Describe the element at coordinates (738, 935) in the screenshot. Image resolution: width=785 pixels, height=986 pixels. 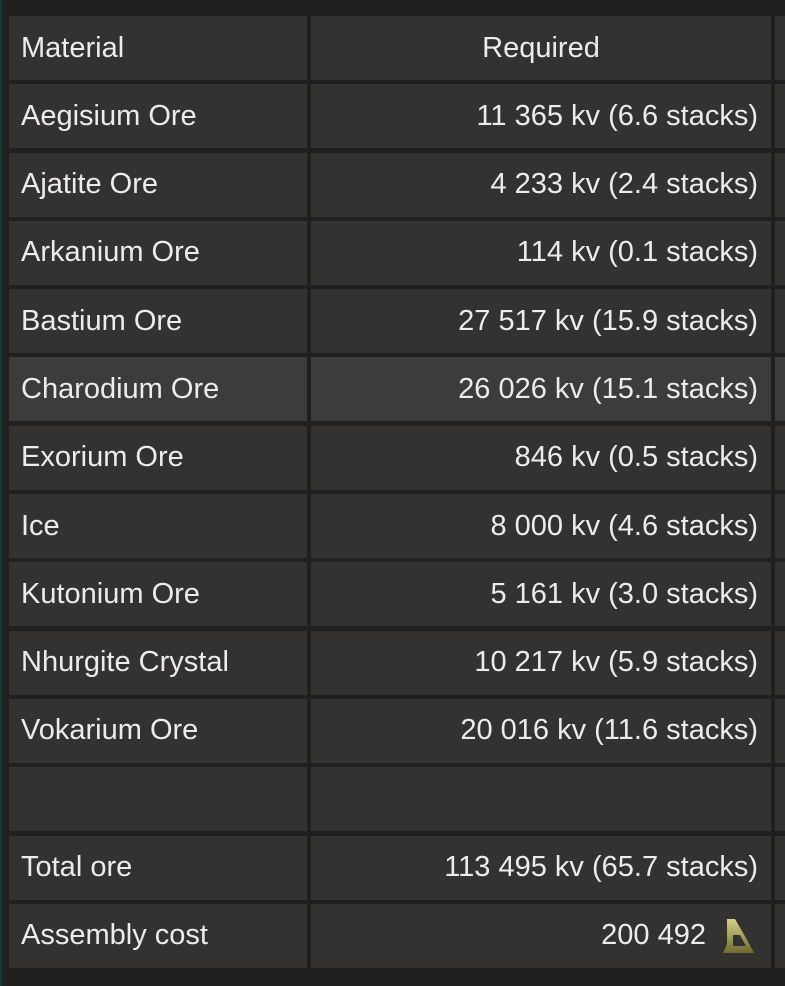
I see `currency-icon` at that location.